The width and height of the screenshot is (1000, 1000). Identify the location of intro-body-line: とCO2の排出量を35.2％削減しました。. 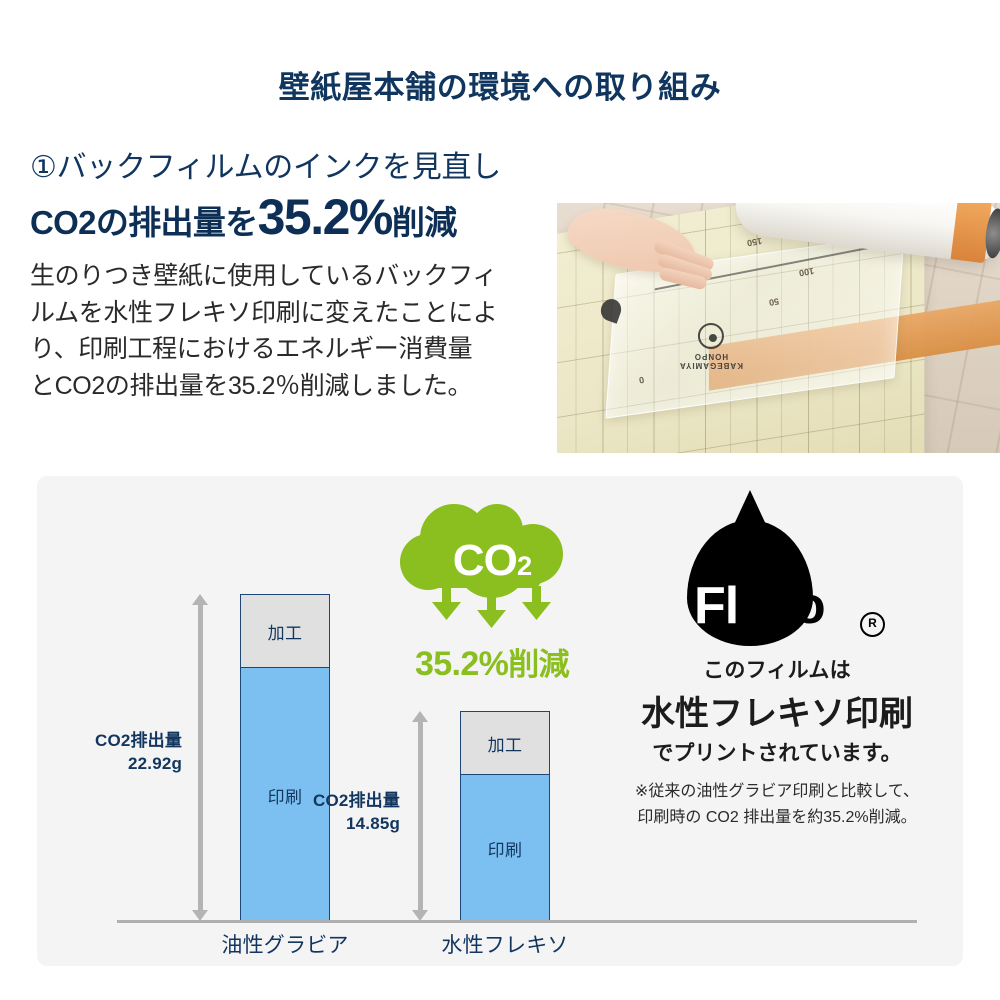
(251, 386).